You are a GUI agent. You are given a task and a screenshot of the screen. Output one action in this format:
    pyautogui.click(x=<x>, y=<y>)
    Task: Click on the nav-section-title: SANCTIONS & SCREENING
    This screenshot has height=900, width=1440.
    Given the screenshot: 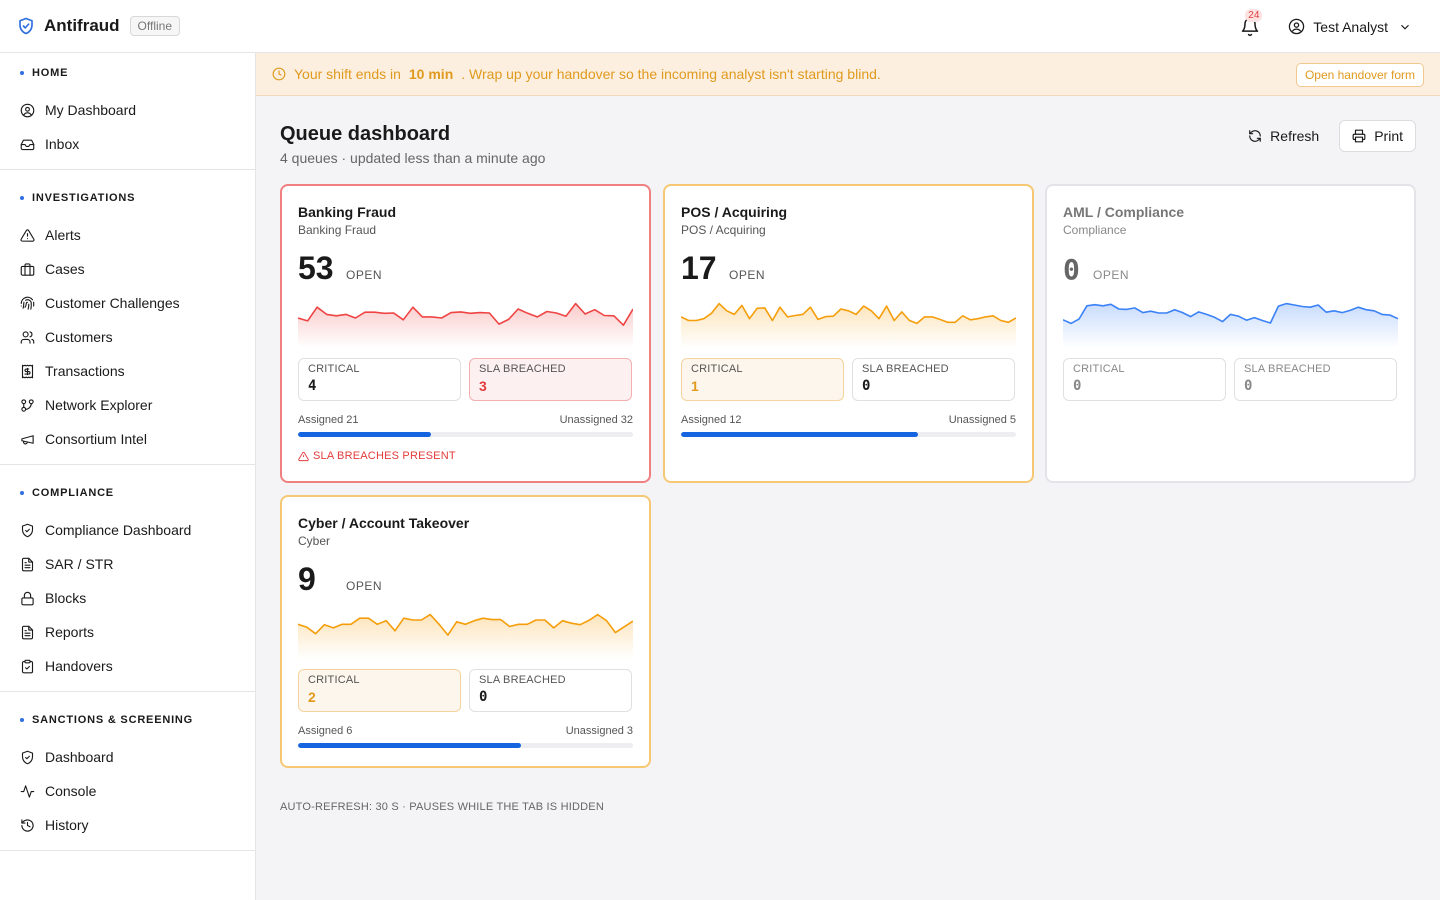 What is the action you would take?
    pyautogui.click(x=127, y=720)
    